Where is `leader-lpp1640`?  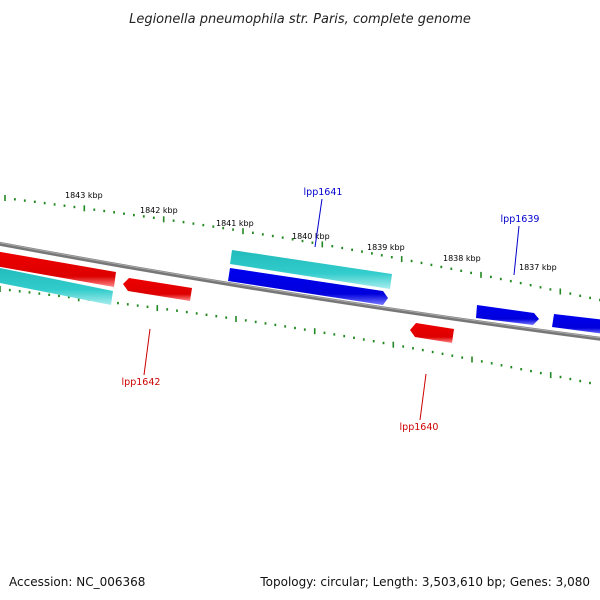
leader-lpp1640 is located at coordinates (423, 397).